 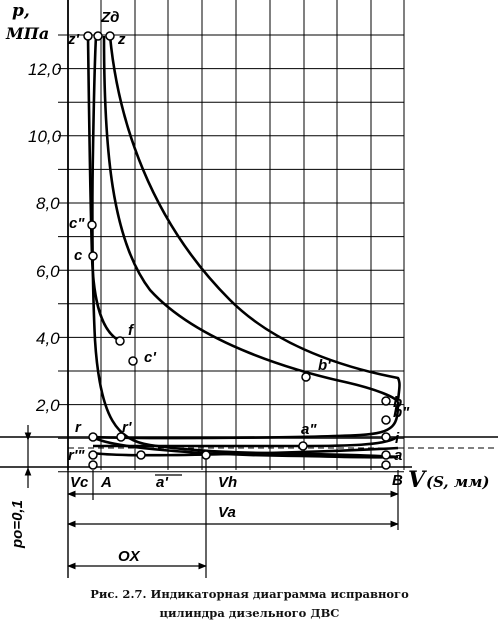 What do you see at coordinates (303, 446) in the screenshot?
I see `point-a-dprime` at bounding box center [303, 446].